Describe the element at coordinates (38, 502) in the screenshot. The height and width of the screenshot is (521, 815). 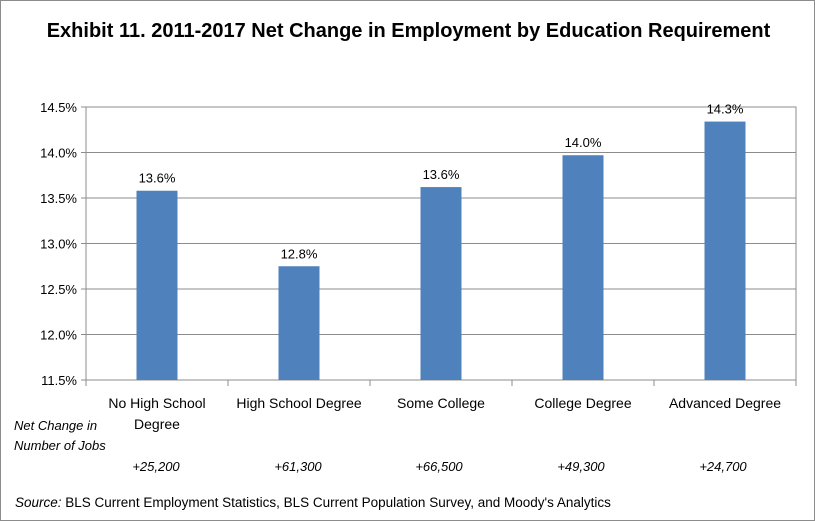
I see `source-prefix: Source:` at that location.